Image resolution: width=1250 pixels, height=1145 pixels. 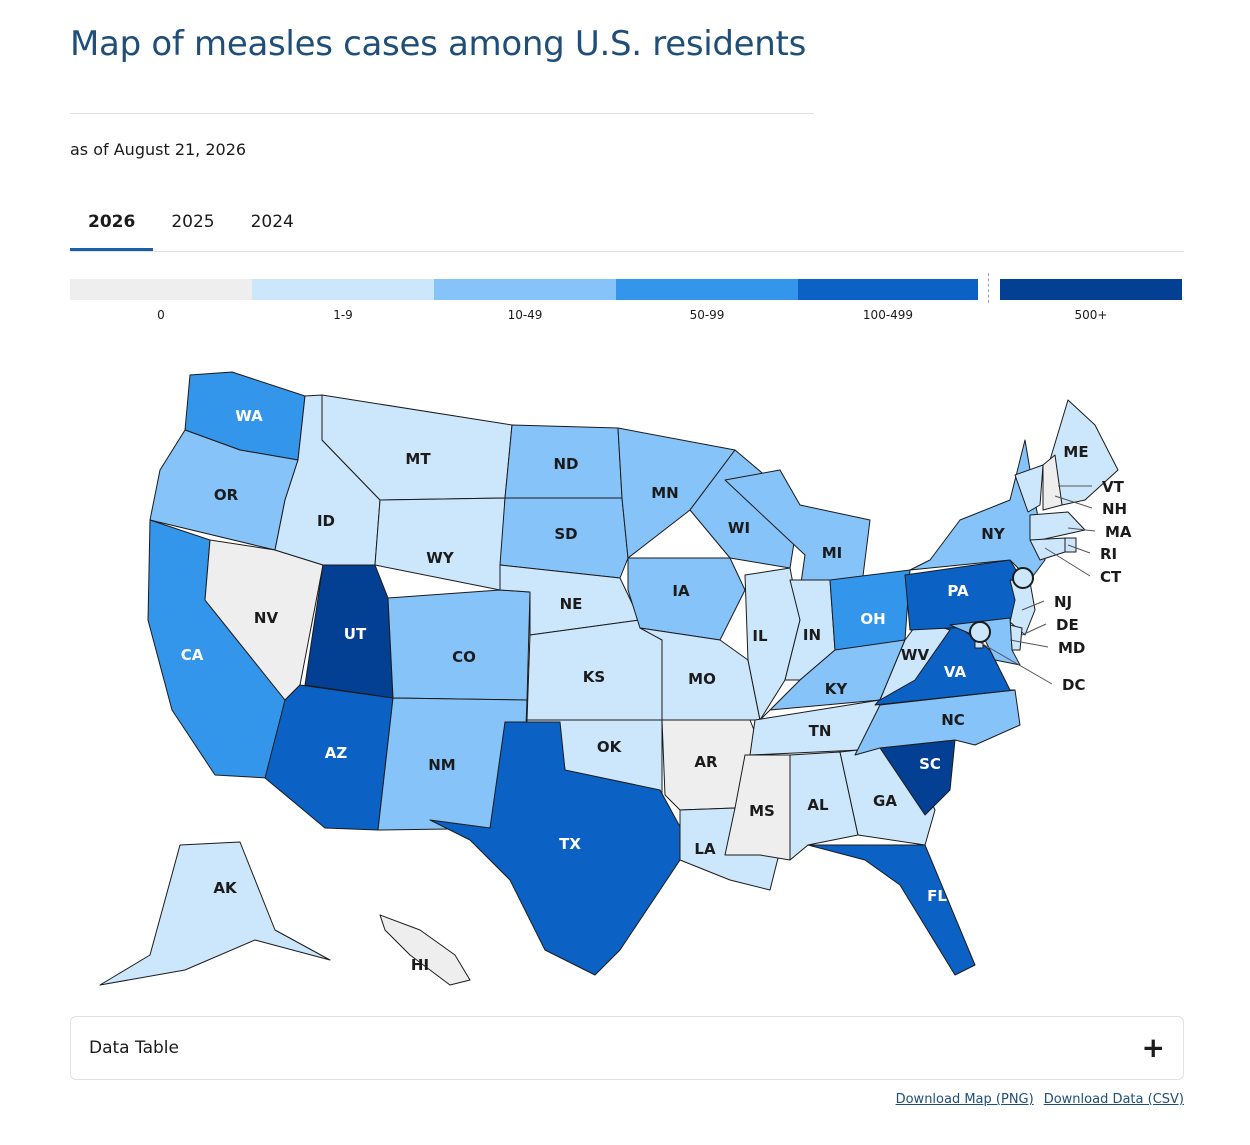 I want to click on callout-label-nh: NH, so click(x=1114, y=509).